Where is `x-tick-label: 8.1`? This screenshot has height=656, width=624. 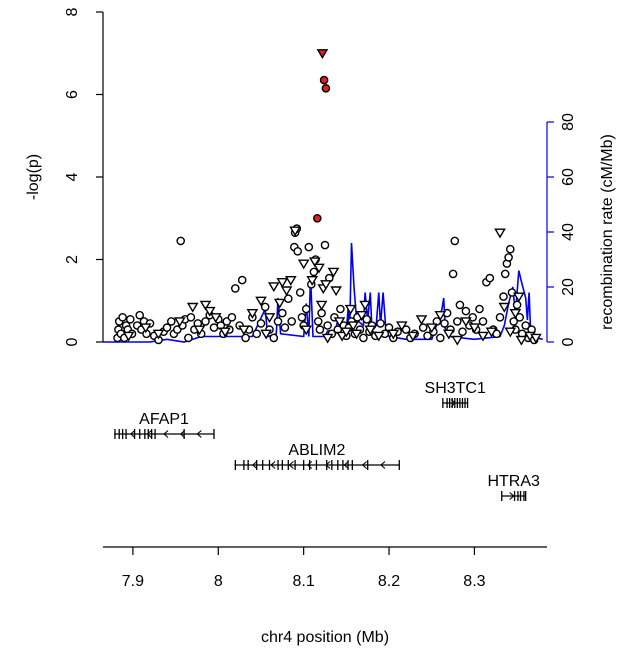
x-tick-label: 8.1 is located at coordinates (304, 581).